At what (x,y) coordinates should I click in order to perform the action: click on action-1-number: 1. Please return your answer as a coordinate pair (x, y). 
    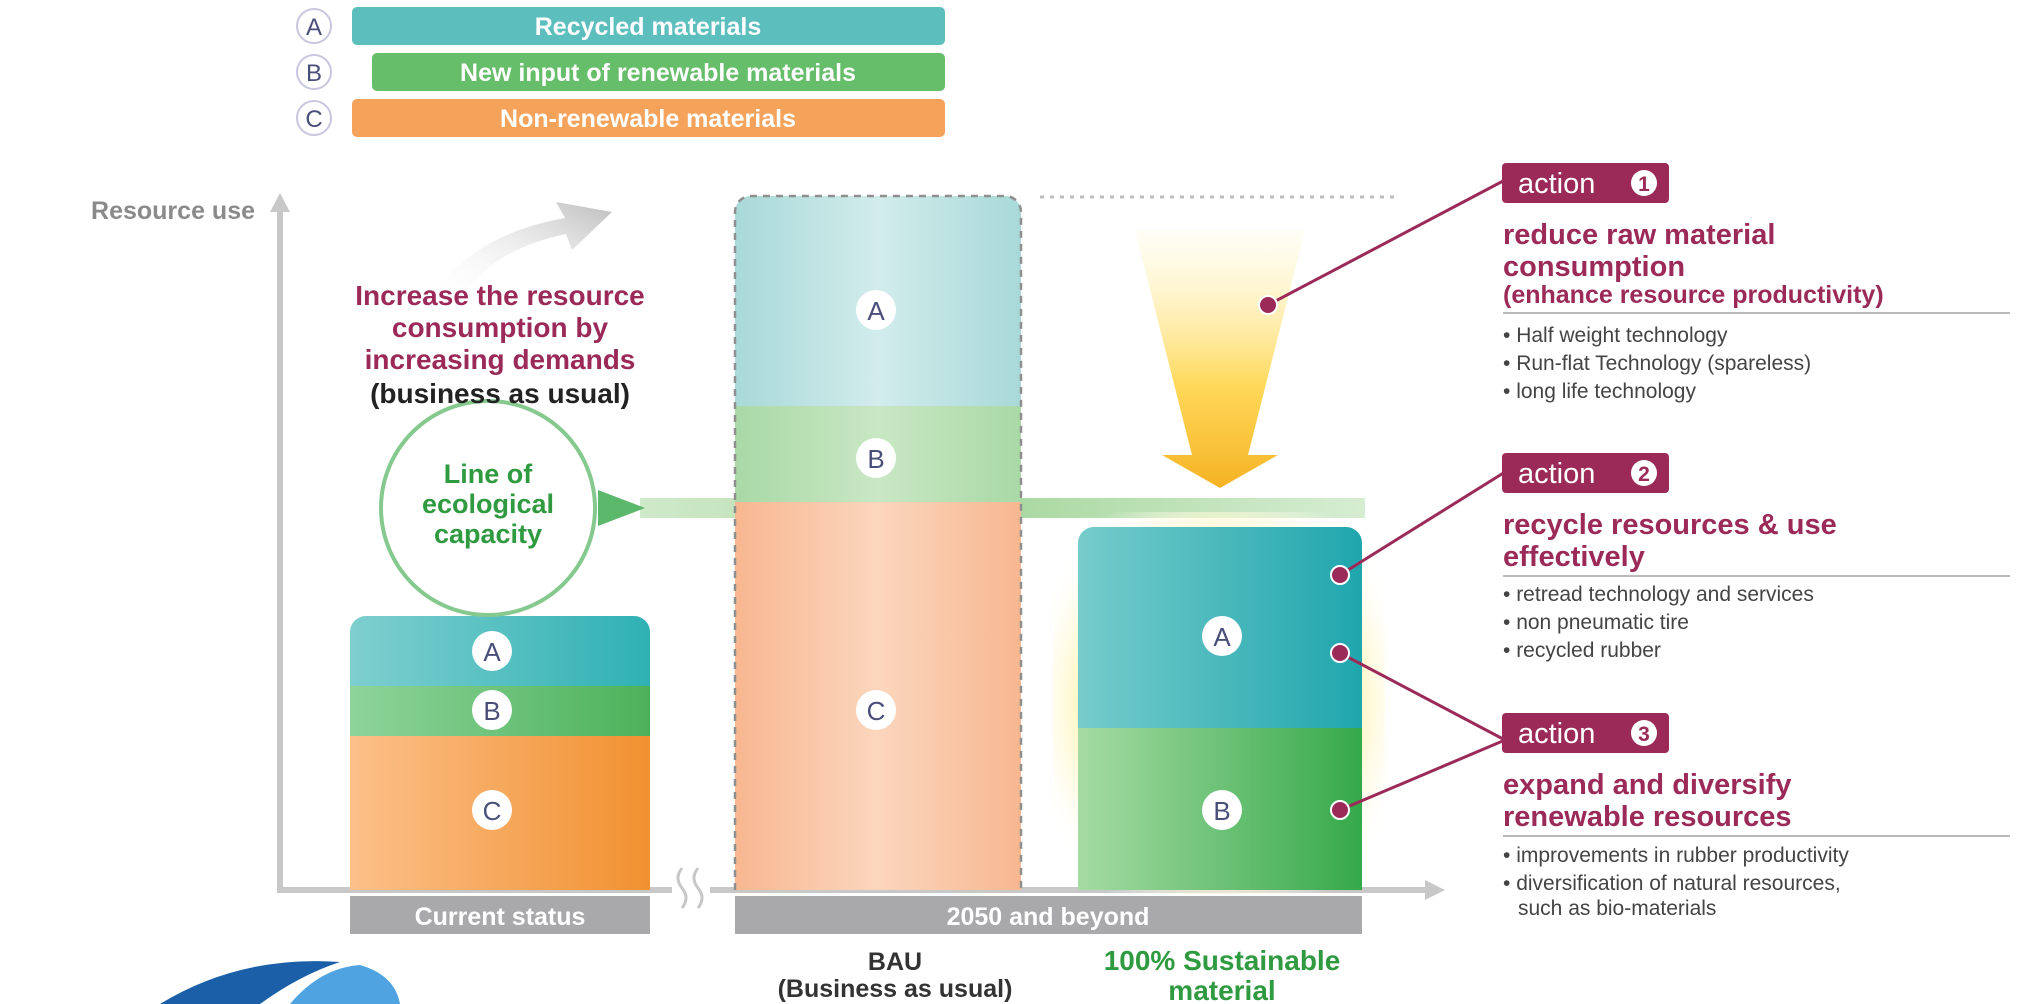
    Looking at the image, I should click on (1644, 184).